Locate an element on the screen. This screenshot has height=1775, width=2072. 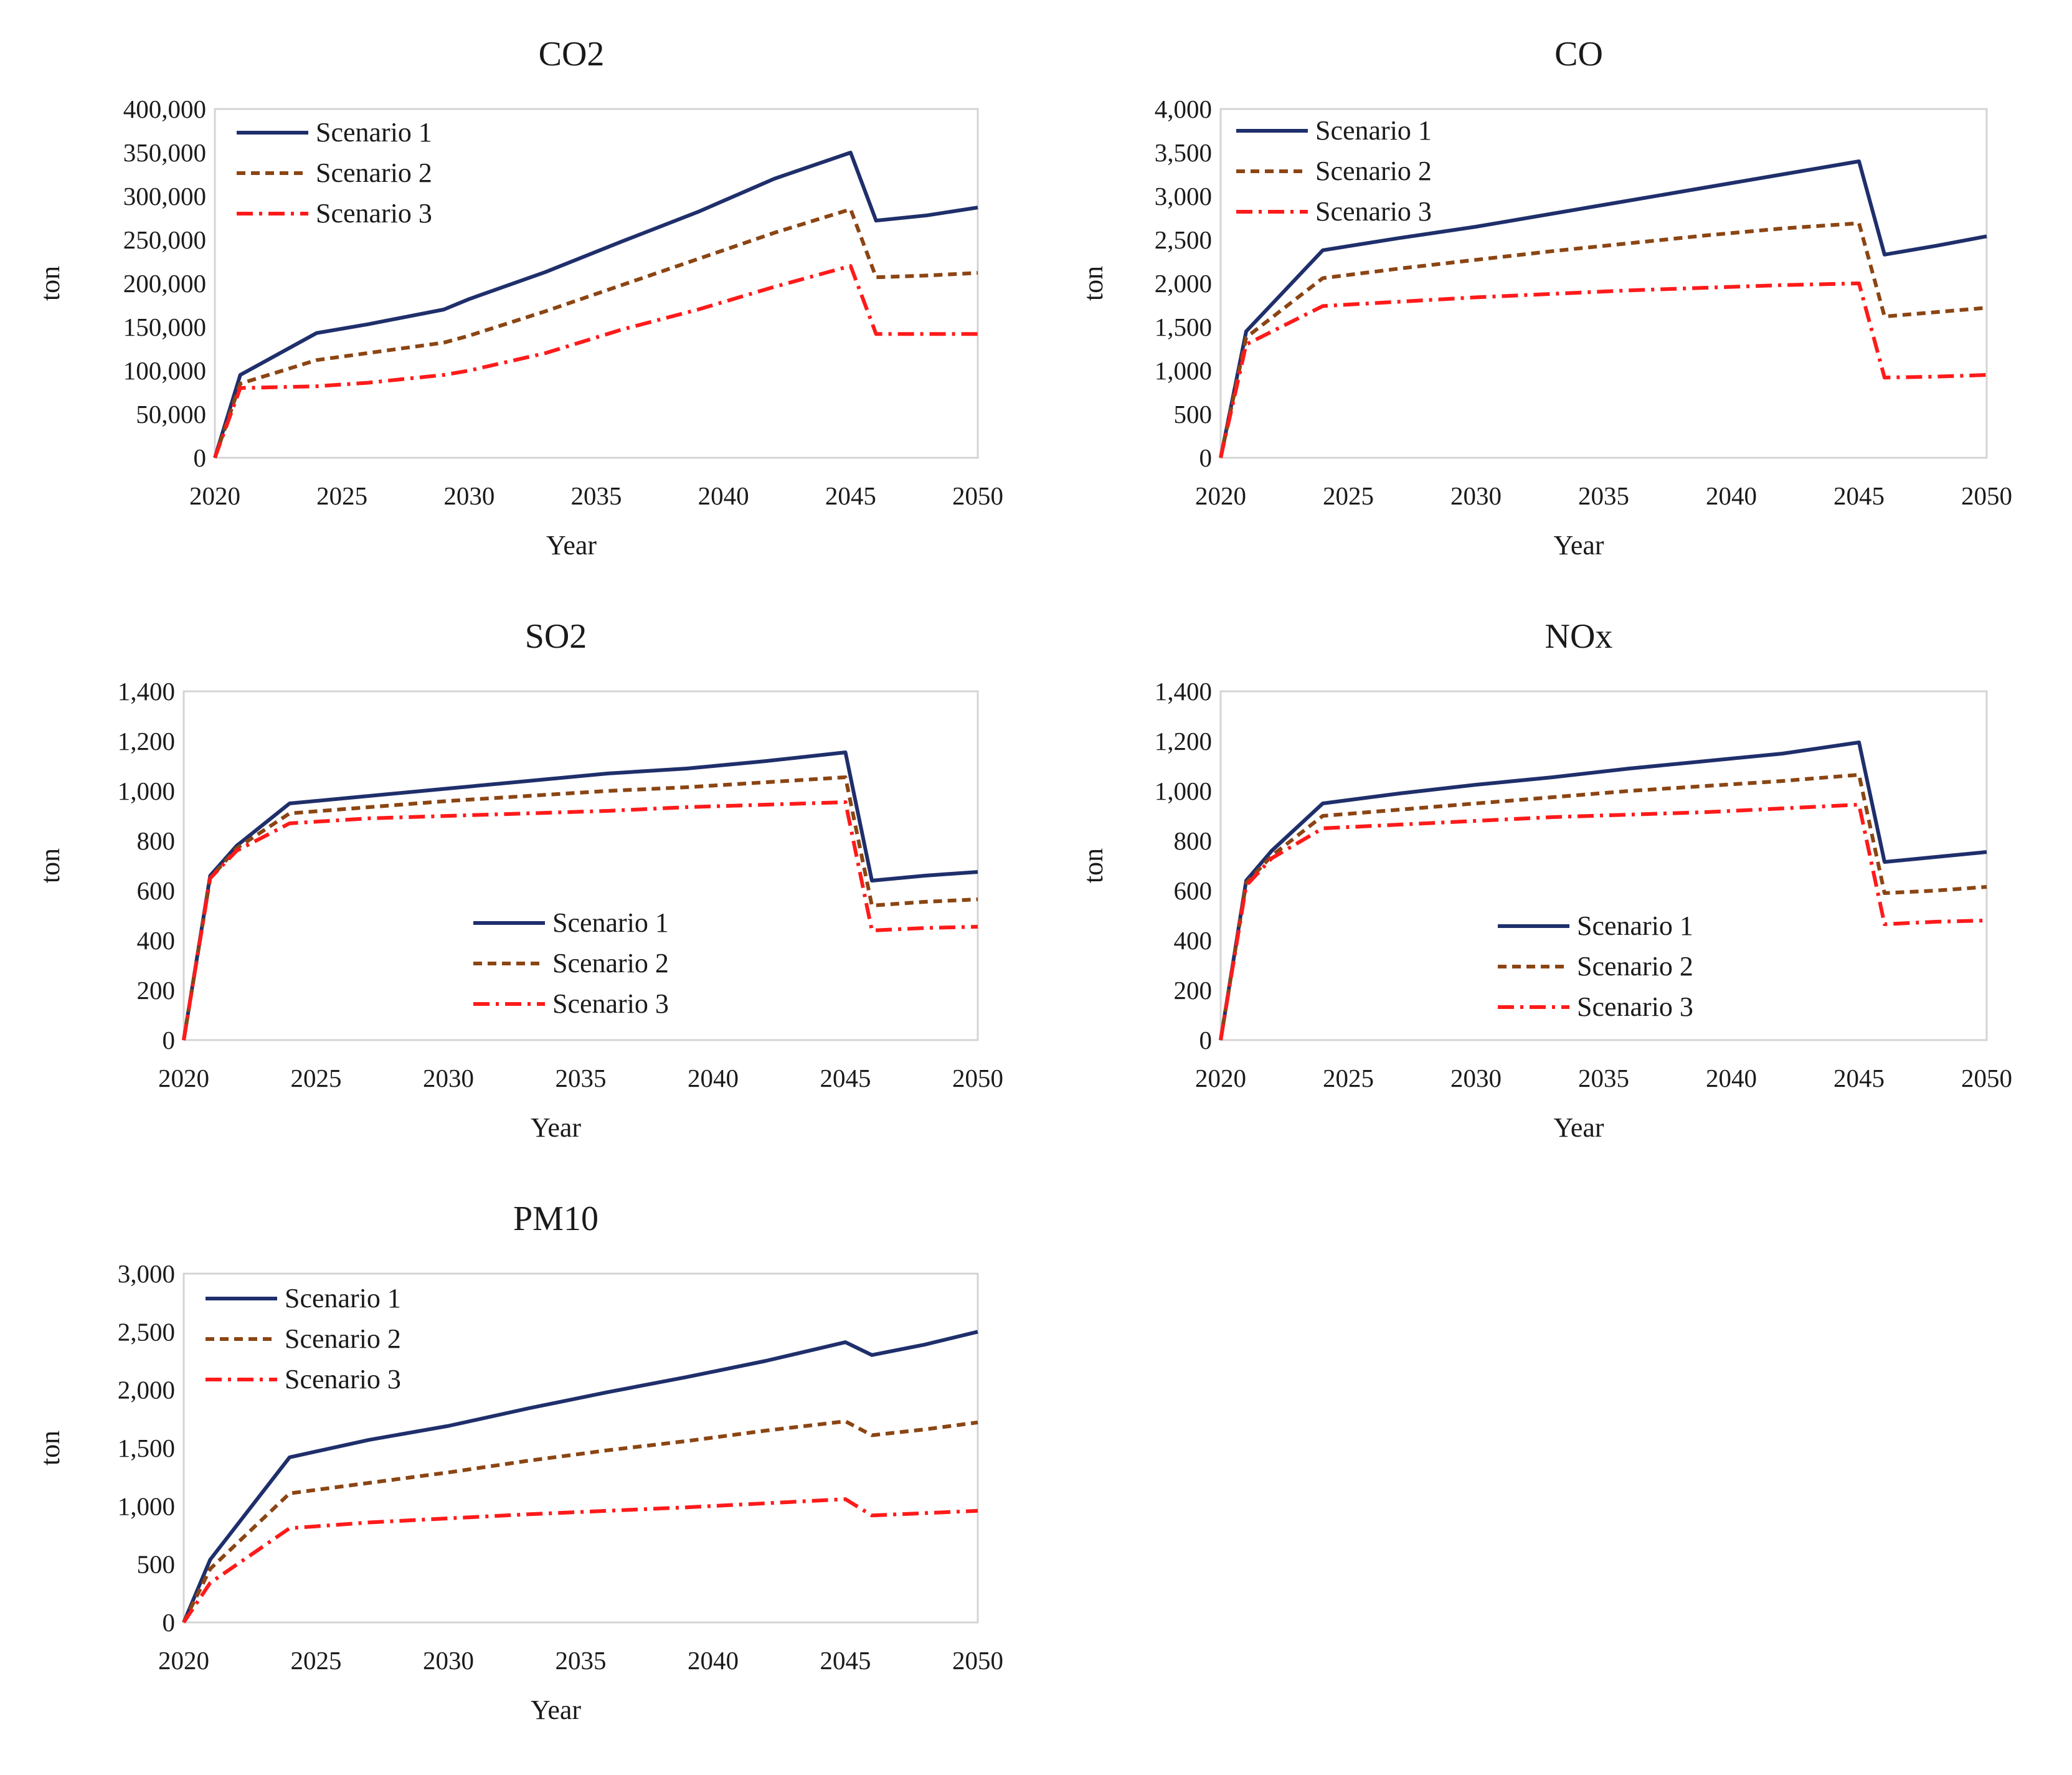
y-tick-label: 100,000 is located at coordinates (164, 370).